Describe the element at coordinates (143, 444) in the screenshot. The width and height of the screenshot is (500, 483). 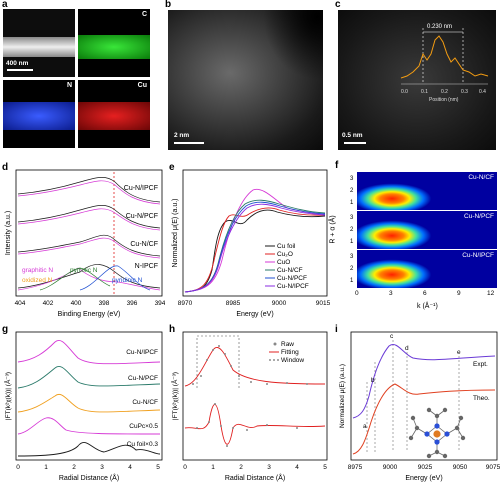
I see `series-label: Cu foil×0.3` at that location.